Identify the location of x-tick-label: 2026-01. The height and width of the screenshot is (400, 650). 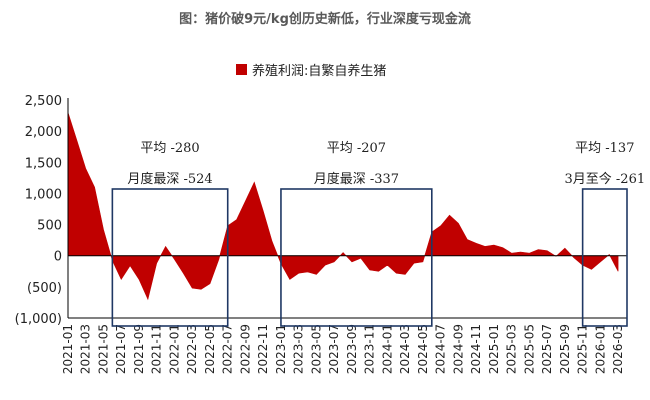
(600, 349).